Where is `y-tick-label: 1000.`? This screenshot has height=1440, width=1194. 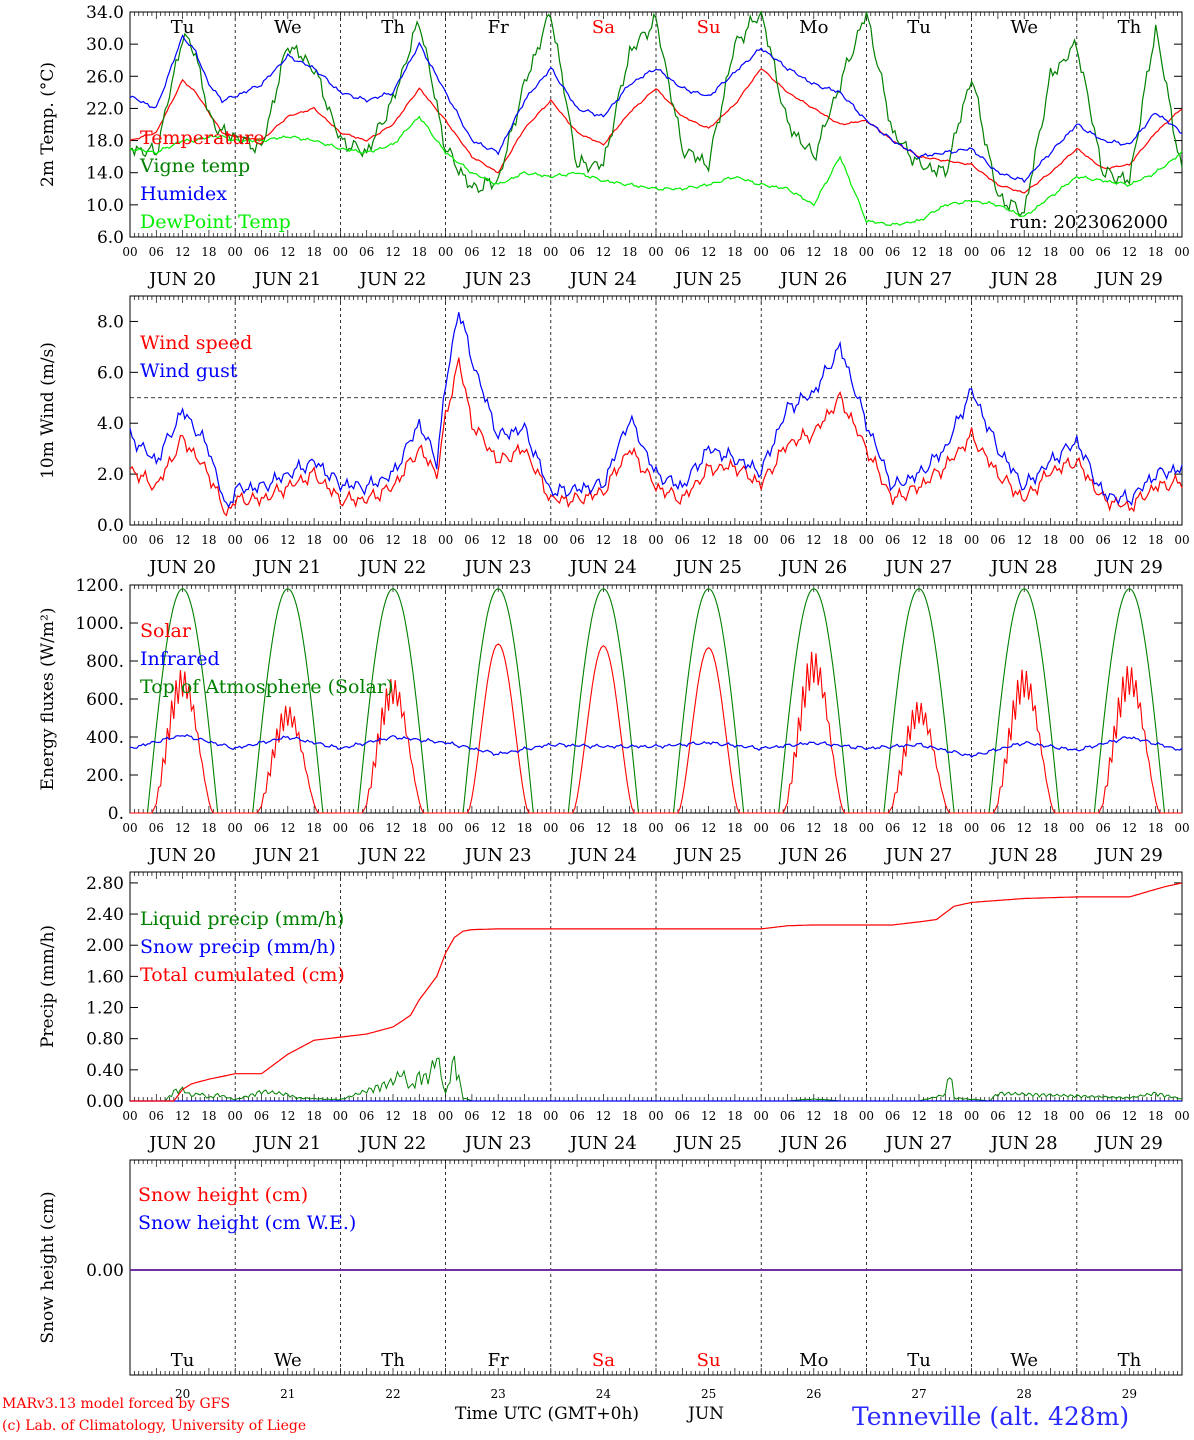 y-tick-label: 1000. is located at coordinates (99, 624).